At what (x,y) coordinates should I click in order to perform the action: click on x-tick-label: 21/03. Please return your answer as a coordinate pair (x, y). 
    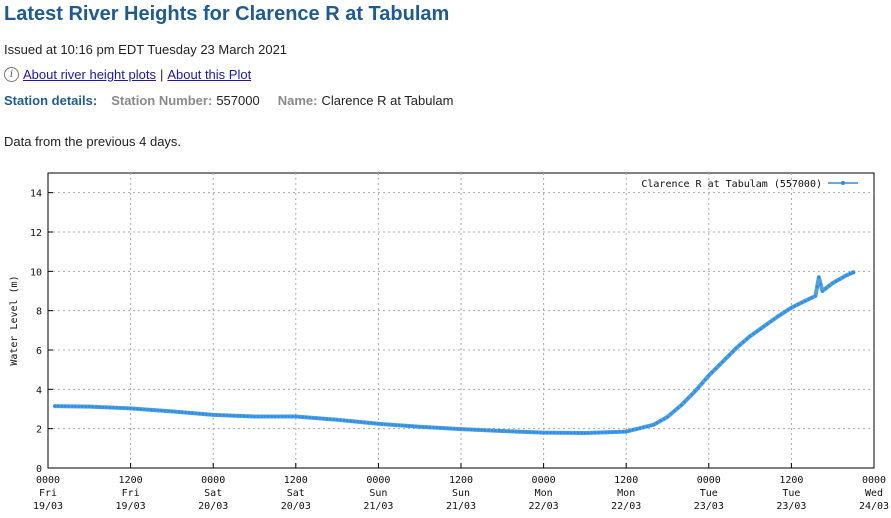
    Looking at the image, I should click on (378, 506).